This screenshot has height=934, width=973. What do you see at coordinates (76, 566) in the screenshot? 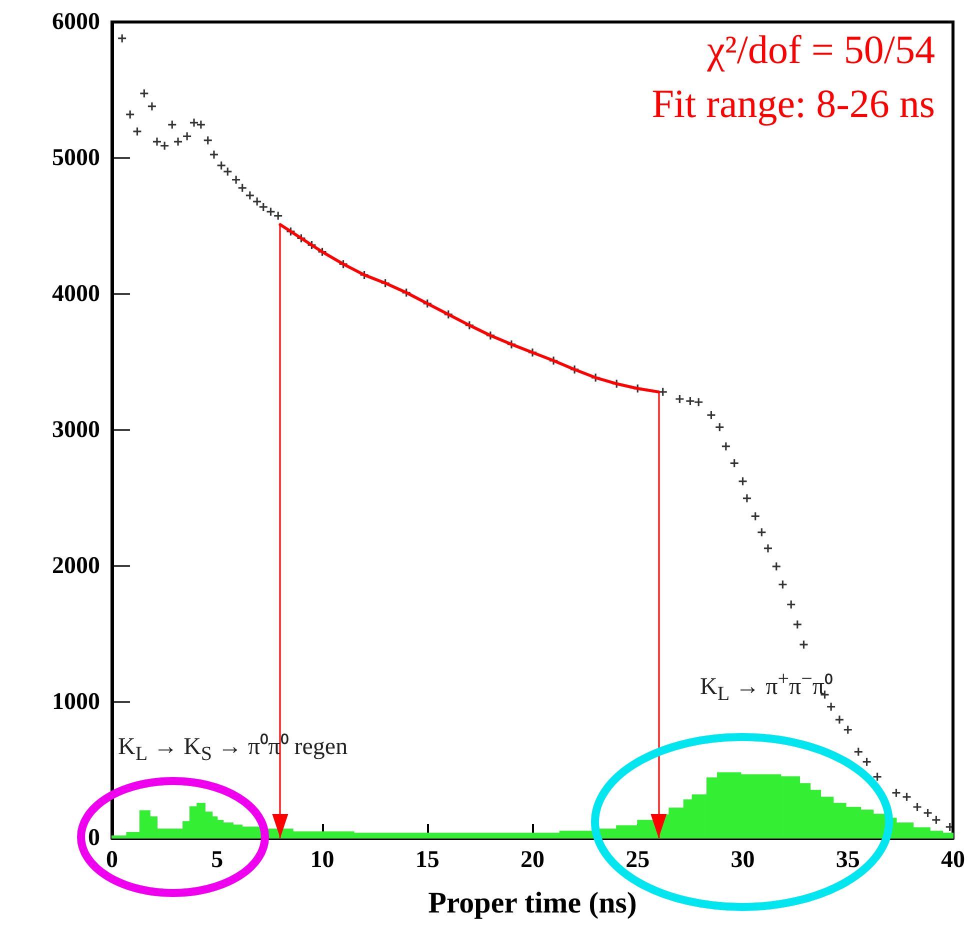
I see `y-tick-label: 2000` at bounding box center [76, 566].